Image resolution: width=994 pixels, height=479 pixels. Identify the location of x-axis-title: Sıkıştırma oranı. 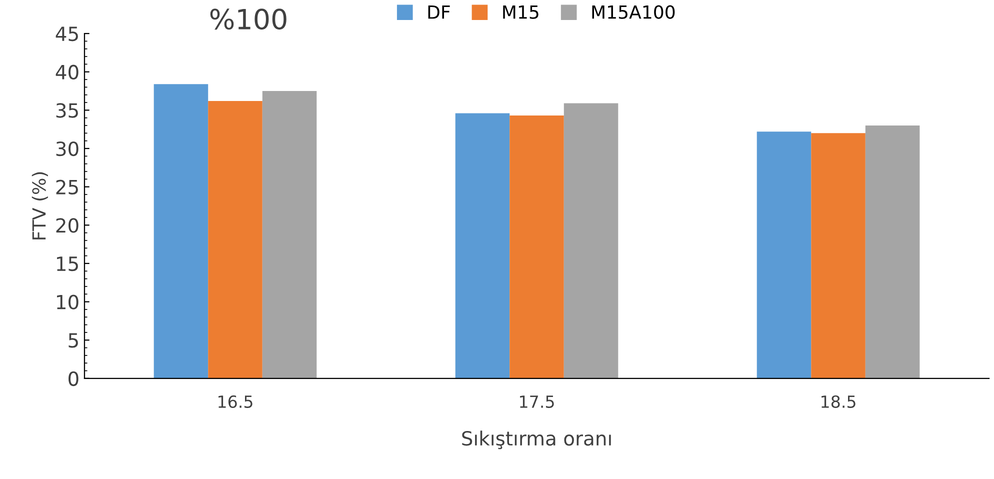
(536, 440).